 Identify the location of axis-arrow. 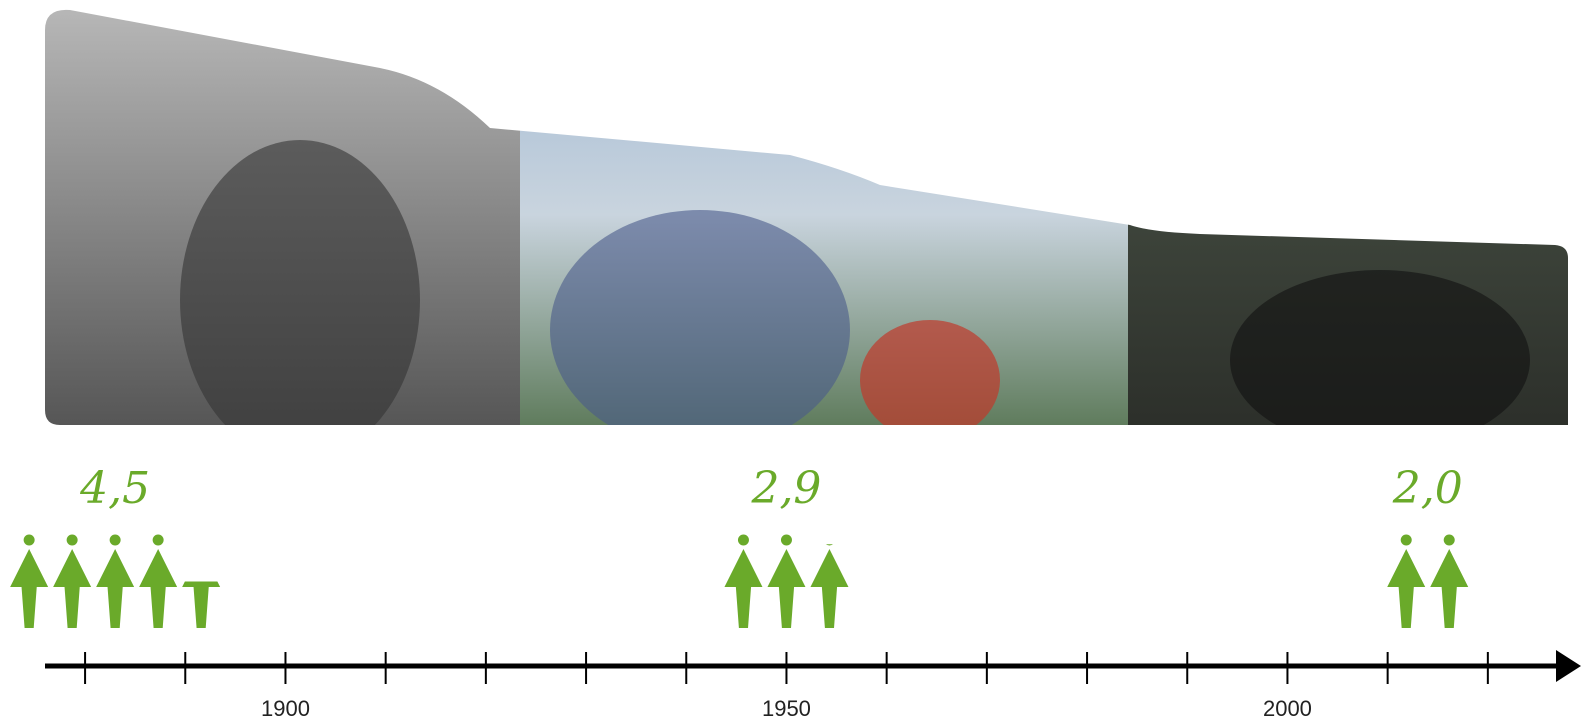
(1568, 666).